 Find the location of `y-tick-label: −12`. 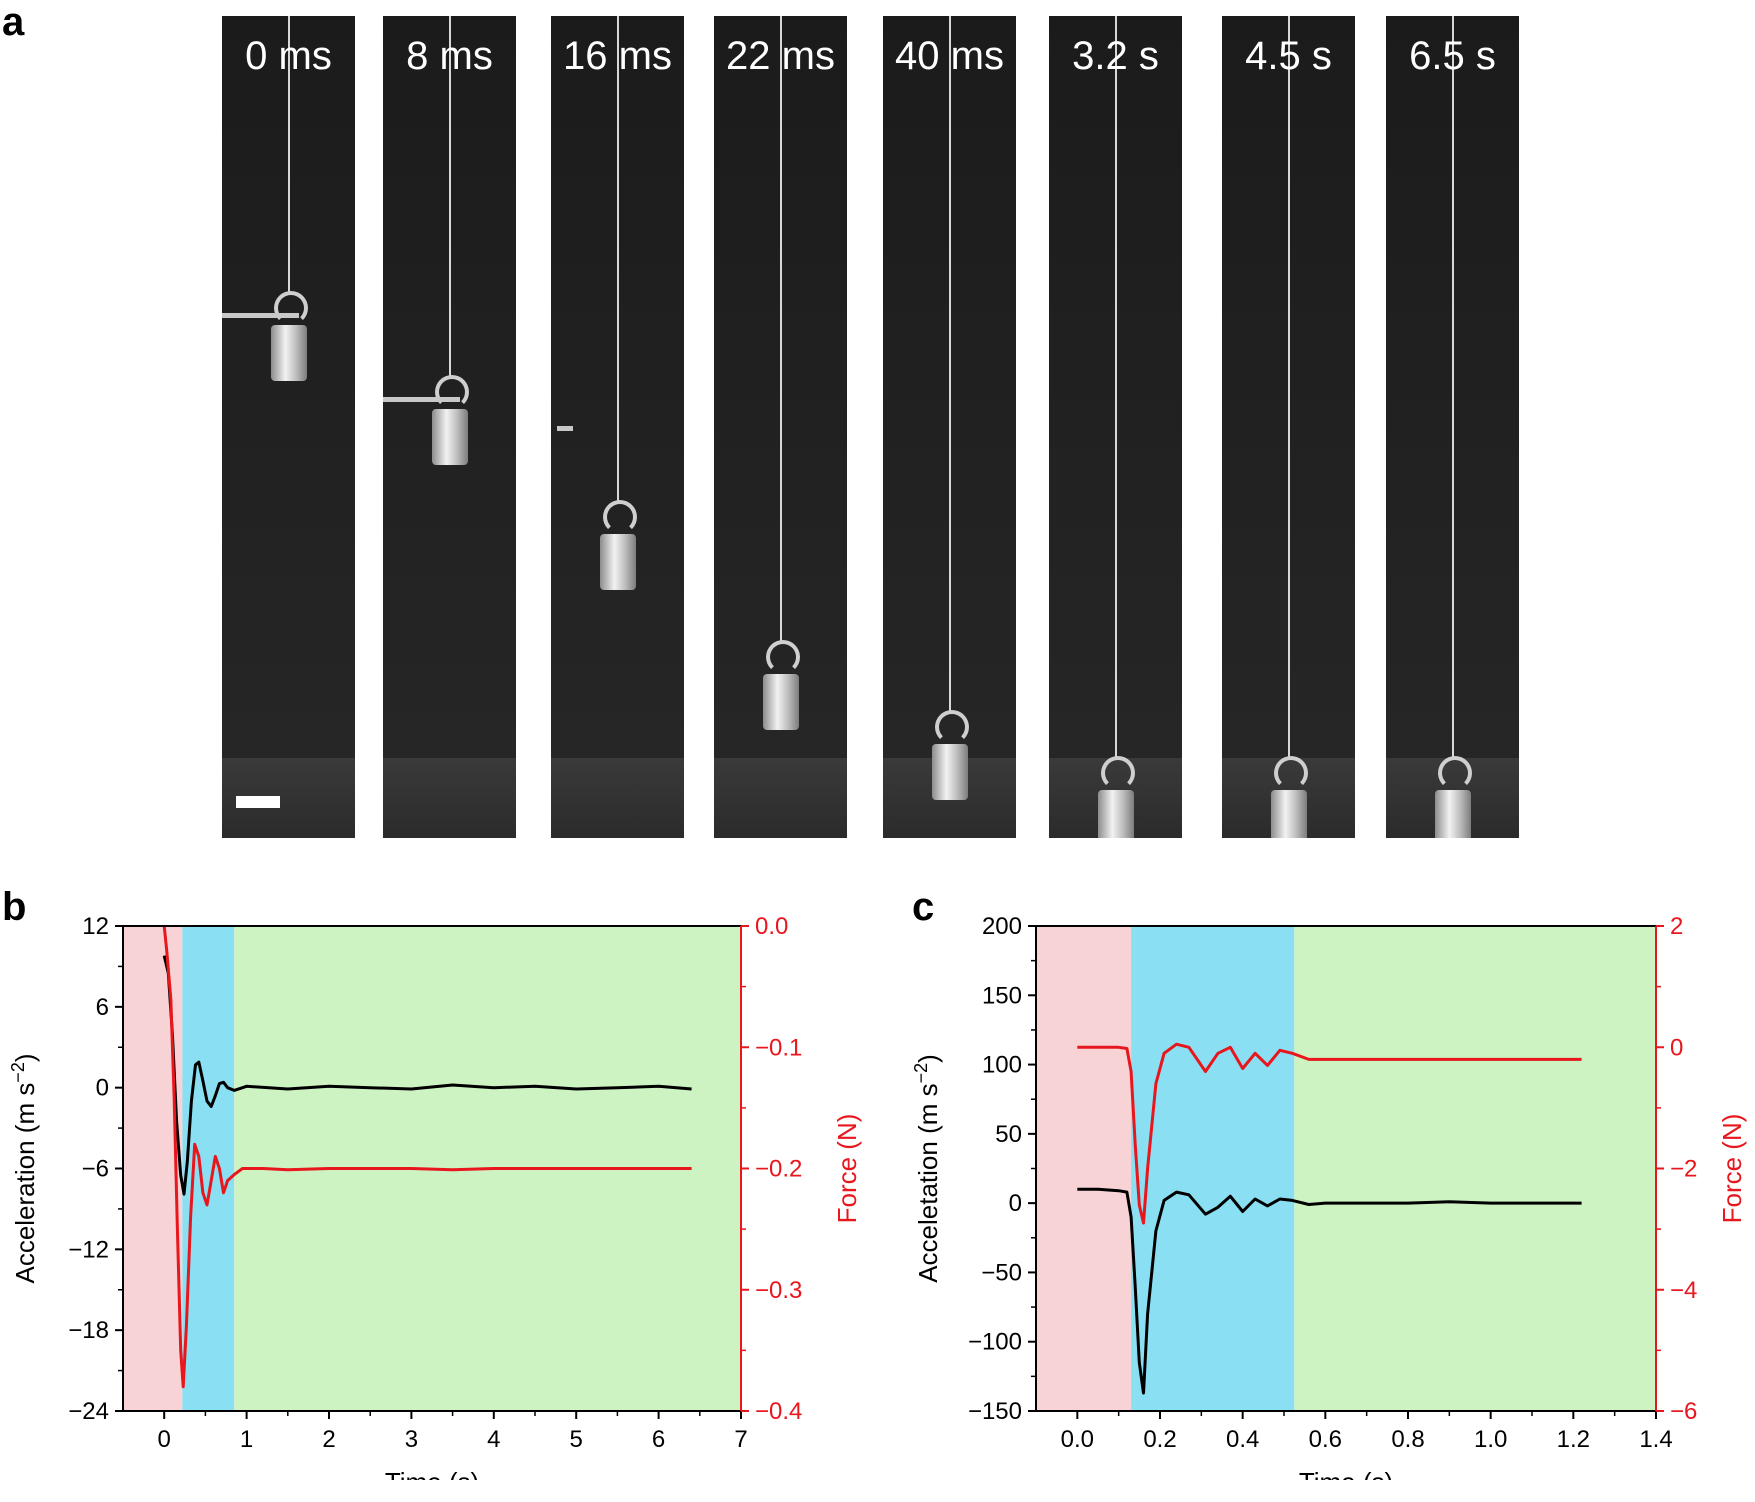

y-tick-label: −12 is located at coordinates (88, 1249).